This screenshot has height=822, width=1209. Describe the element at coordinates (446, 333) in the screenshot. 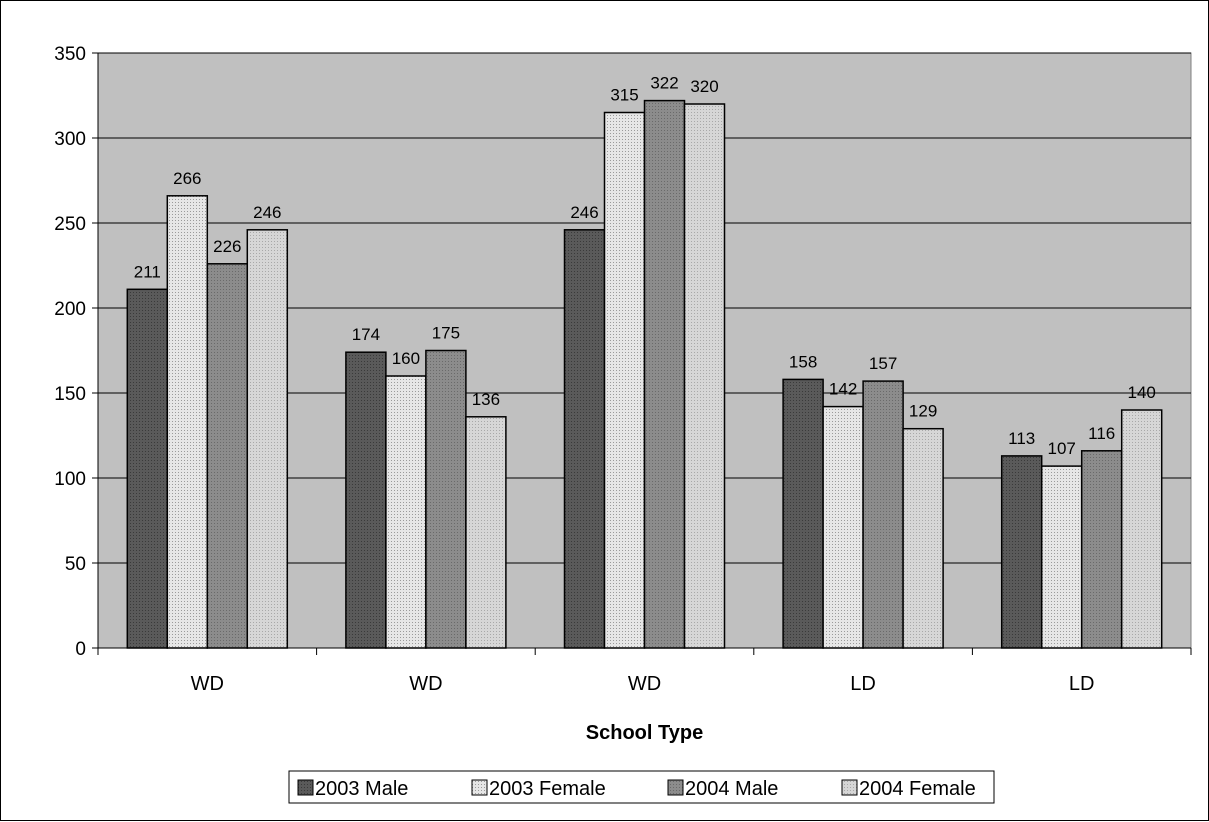

I see `data-label: 175` at that location.